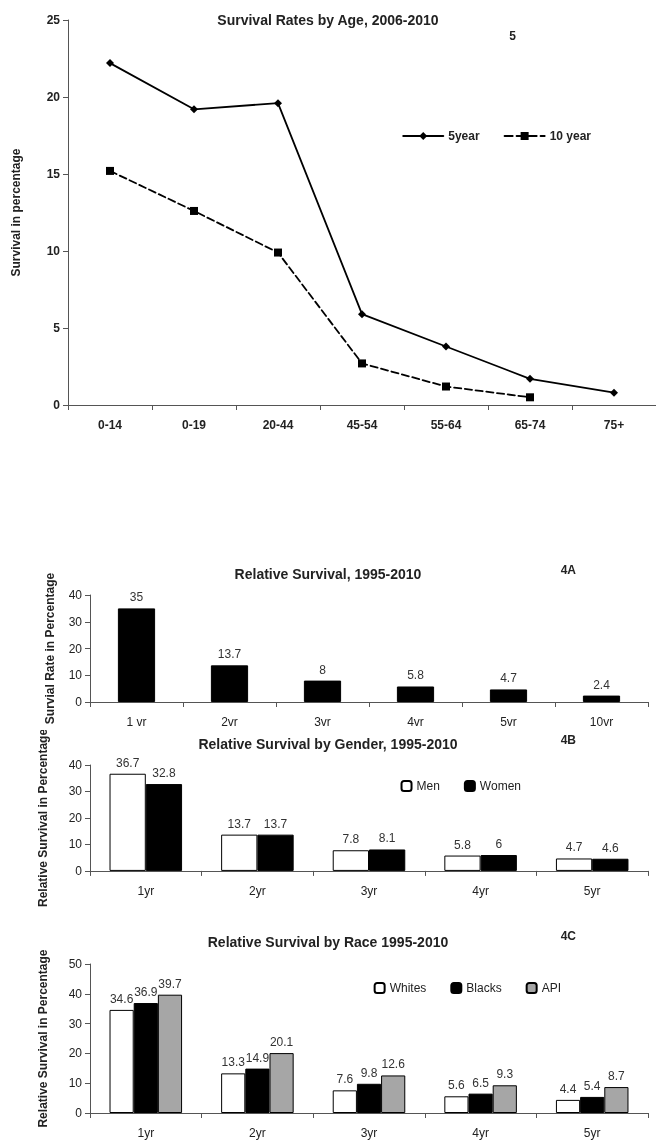 The image size is (656, 1141). What do you see at coordinates (146, 992) in the screenshot?
I see `data-label: 36.9` at bounding box center [146, 992].